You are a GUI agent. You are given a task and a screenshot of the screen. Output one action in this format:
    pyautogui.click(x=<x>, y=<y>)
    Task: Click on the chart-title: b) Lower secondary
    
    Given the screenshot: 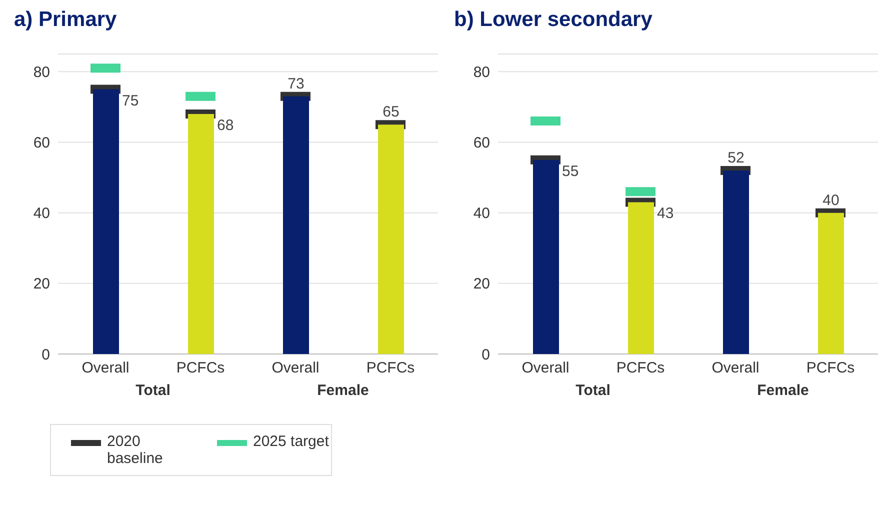 What is the action you would take?
    pyautogui.click(x=553, y=20)
    